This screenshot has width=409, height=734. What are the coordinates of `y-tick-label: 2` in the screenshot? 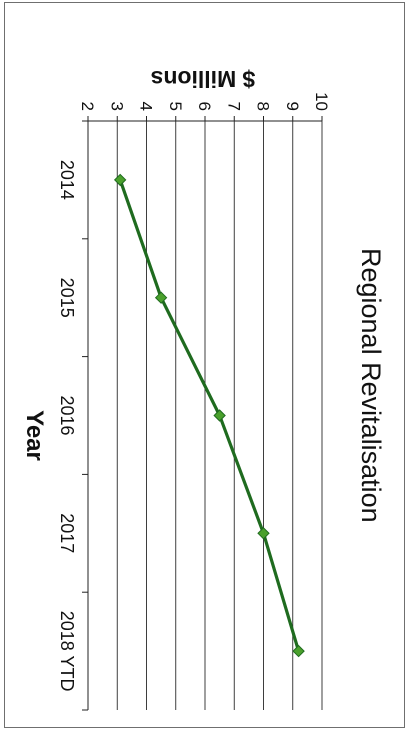 It's located at (87, 106).